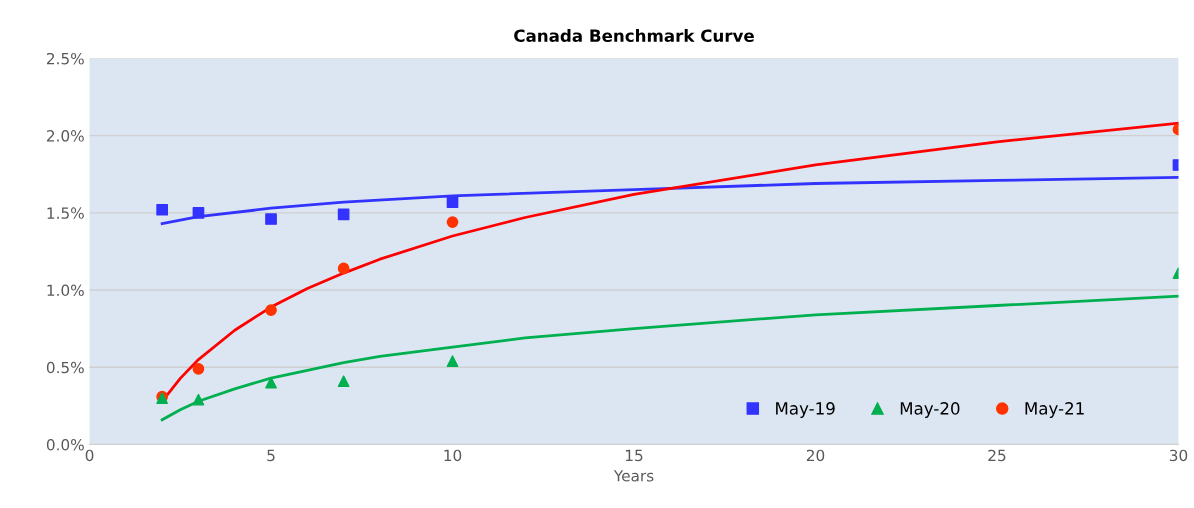 Image resolution: width=1194 pixels, height=508 pixels. Describe the element at coordinates (65, 367) in the screenshot. I see `y-tick-label: 0.5%` at that location.